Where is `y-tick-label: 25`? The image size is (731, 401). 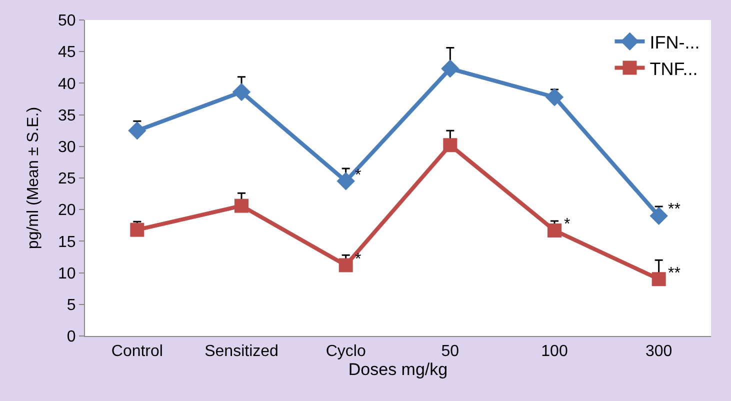
y-tick-label: 25 is located at coordinates (67, 179).